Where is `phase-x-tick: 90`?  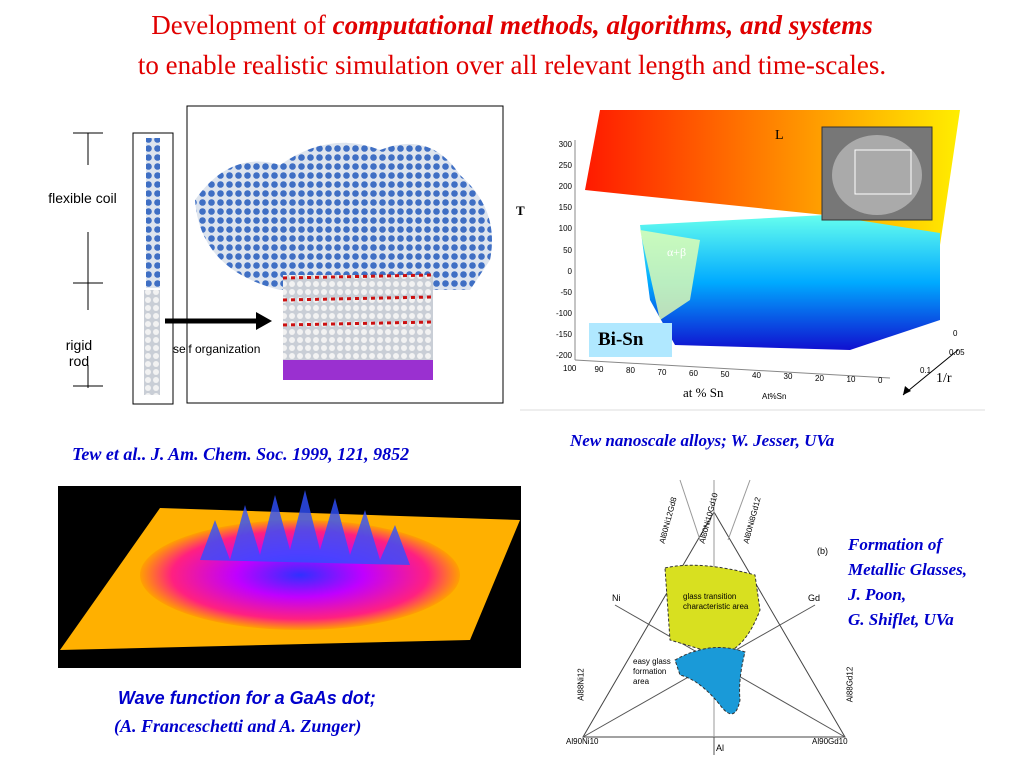
phase-x-tick: 90 is located at coordinates (599, 370).